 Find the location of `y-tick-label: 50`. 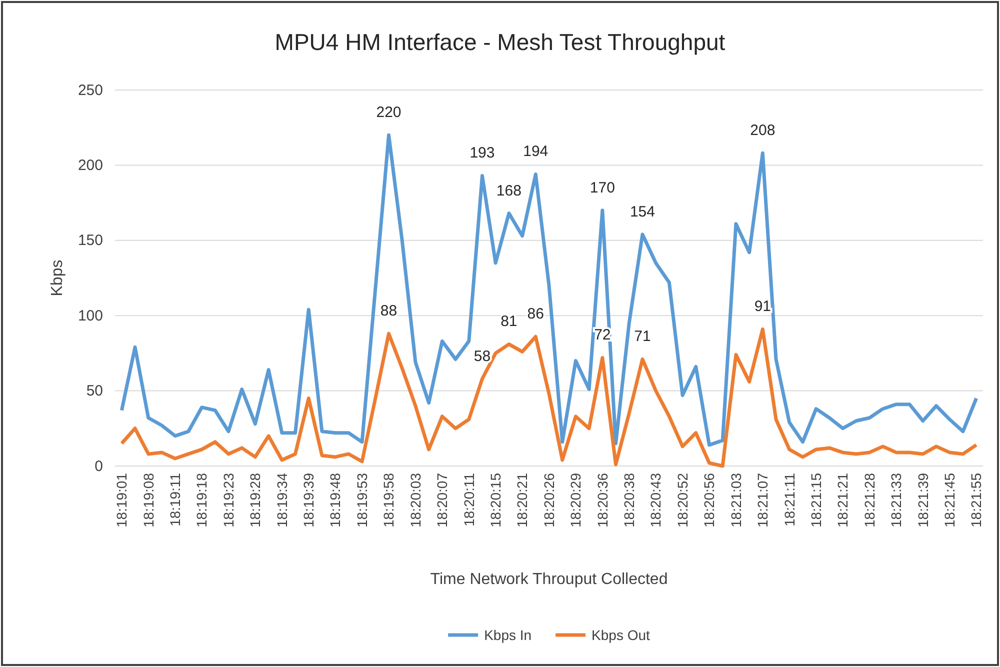

y-tick-label: 50 is located at coordinates (94, 391).